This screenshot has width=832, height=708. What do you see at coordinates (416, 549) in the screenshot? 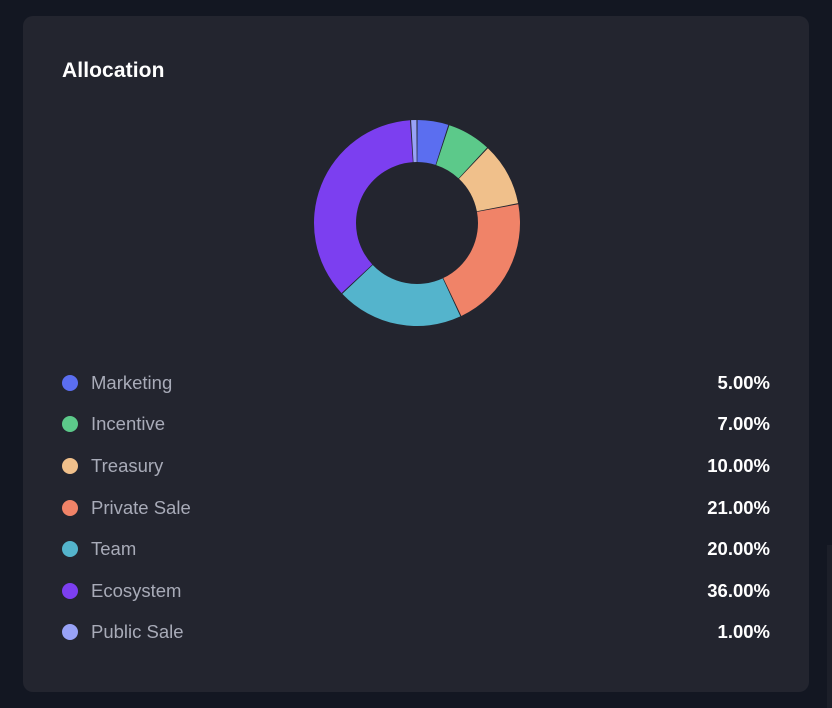
I see `legend-item-team: Team 20.00%` at bounding box center [416, 549].